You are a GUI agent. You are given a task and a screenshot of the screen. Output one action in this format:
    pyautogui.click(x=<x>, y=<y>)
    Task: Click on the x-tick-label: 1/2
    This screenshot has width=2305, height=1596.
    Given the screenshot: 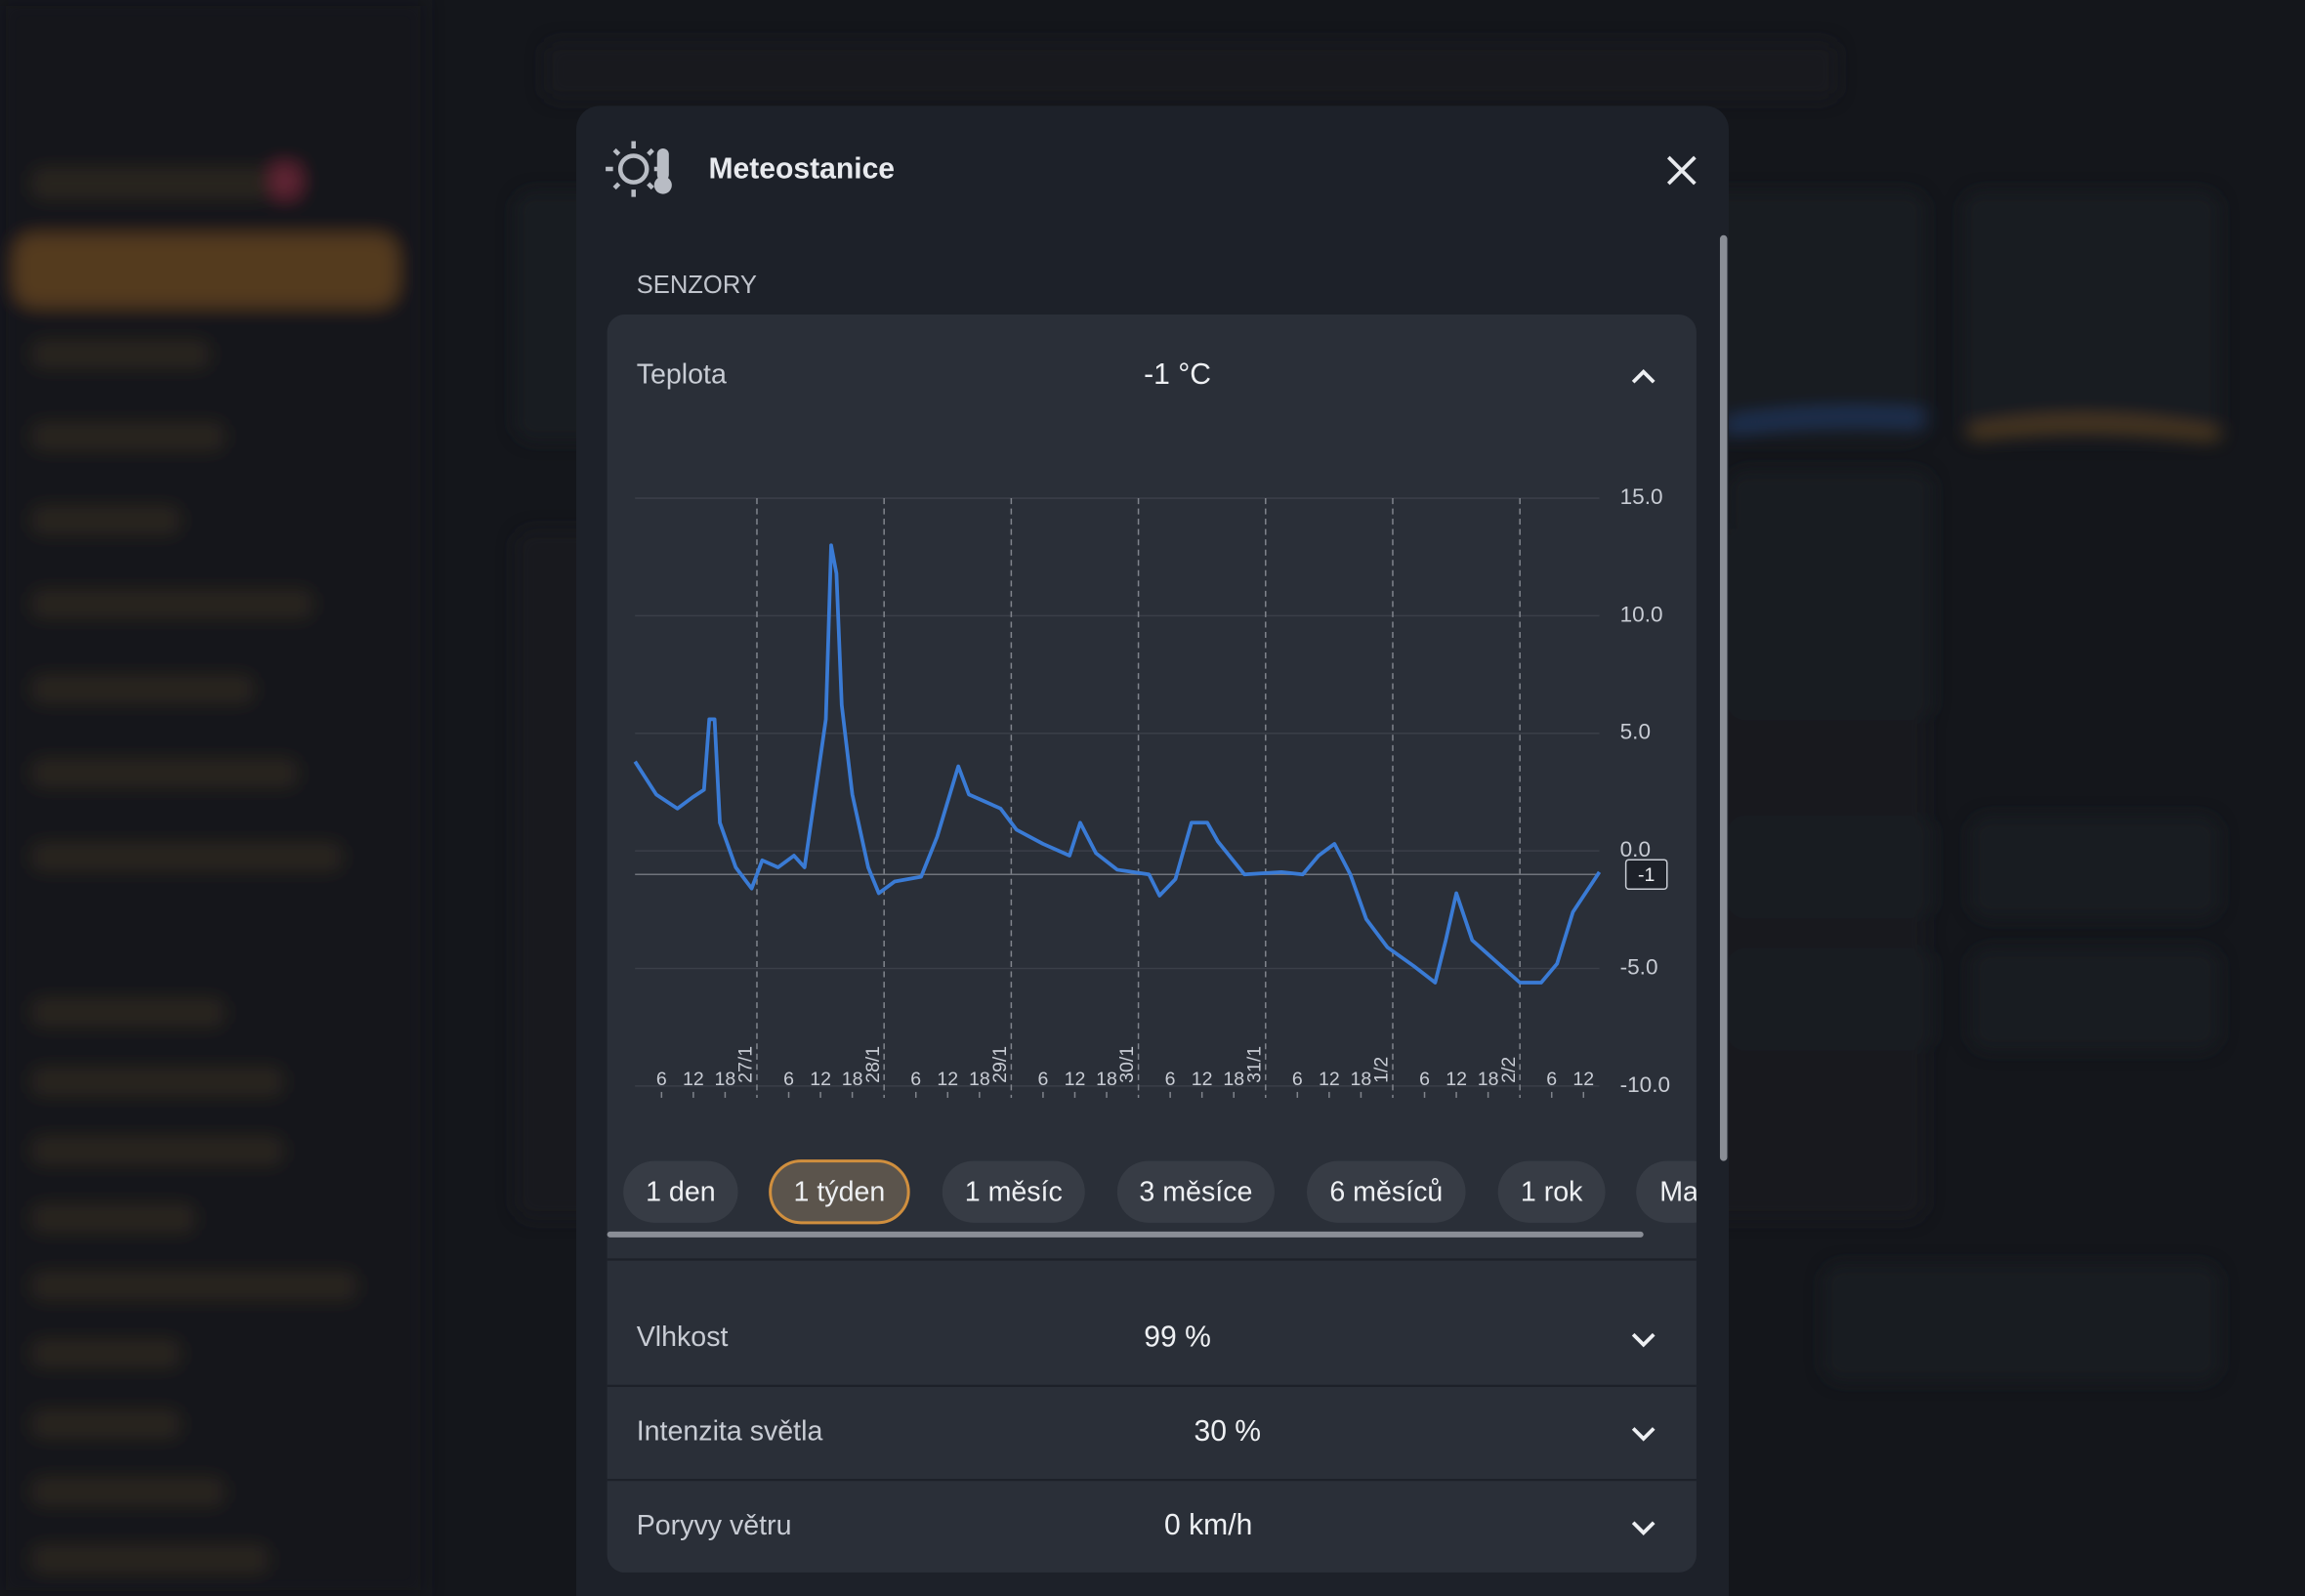 What is the action you would take?
    pyautogui.click(x=1382, y=1070)
    